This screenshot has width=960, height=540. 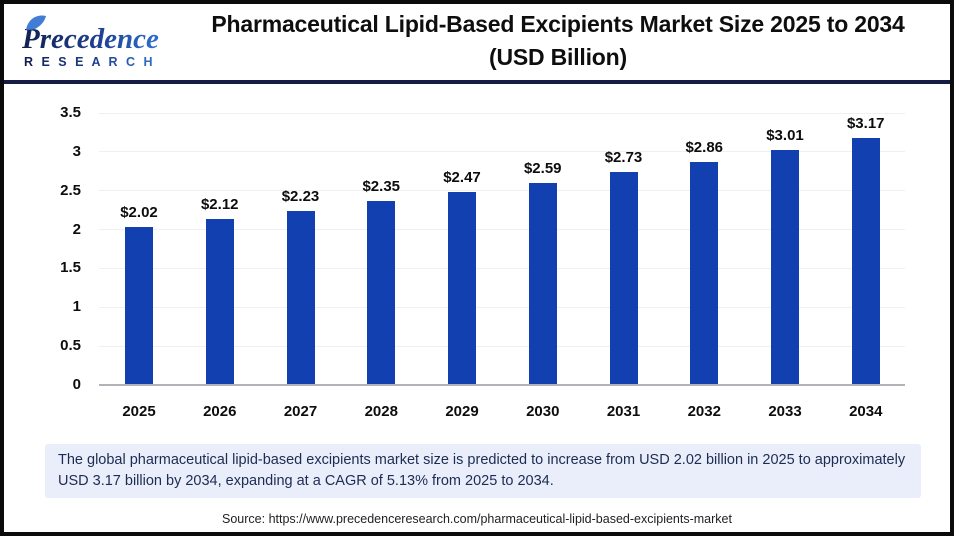 I want to click on bar-2033, so click(x=785, y=267).